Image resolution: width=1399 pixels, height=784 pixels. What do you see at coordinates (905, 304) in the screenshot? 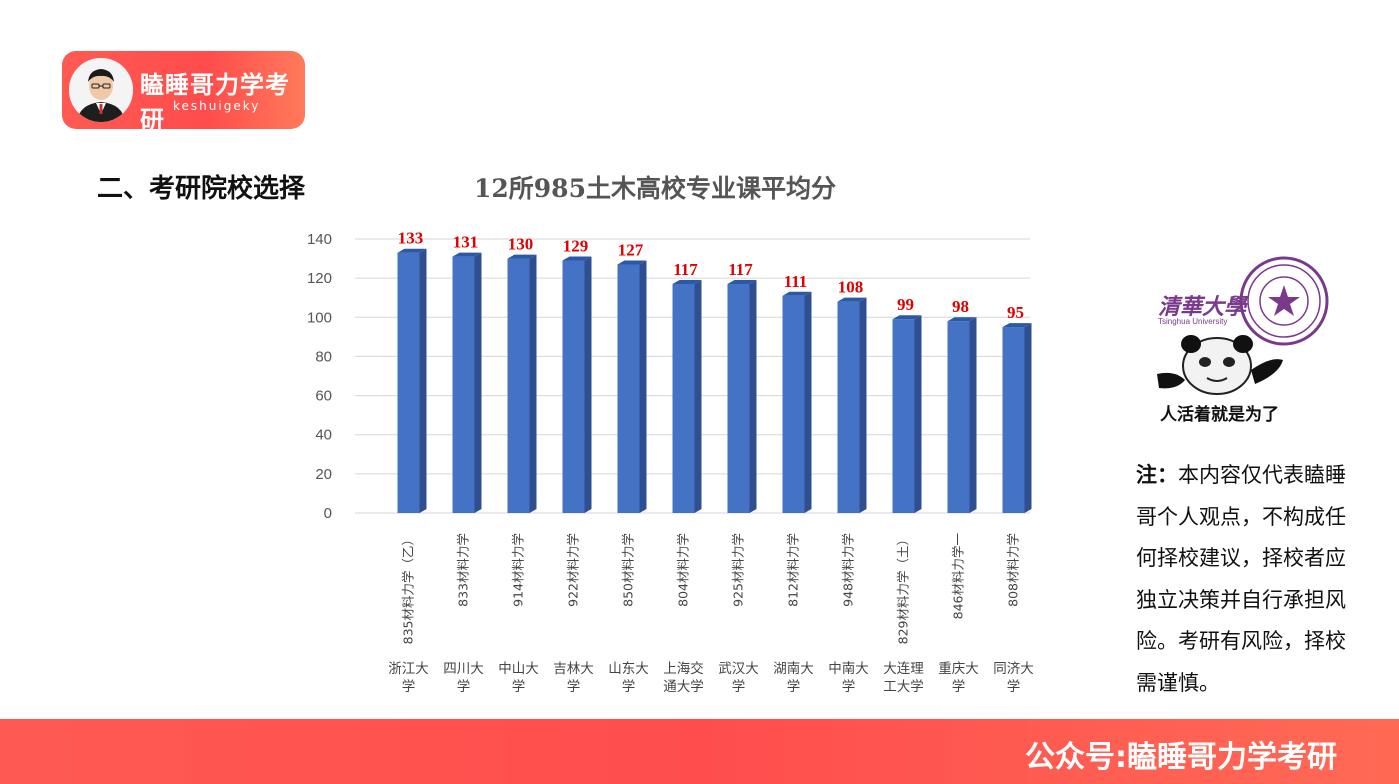
I see `data-label: 99` at bounding box center [905, 304].